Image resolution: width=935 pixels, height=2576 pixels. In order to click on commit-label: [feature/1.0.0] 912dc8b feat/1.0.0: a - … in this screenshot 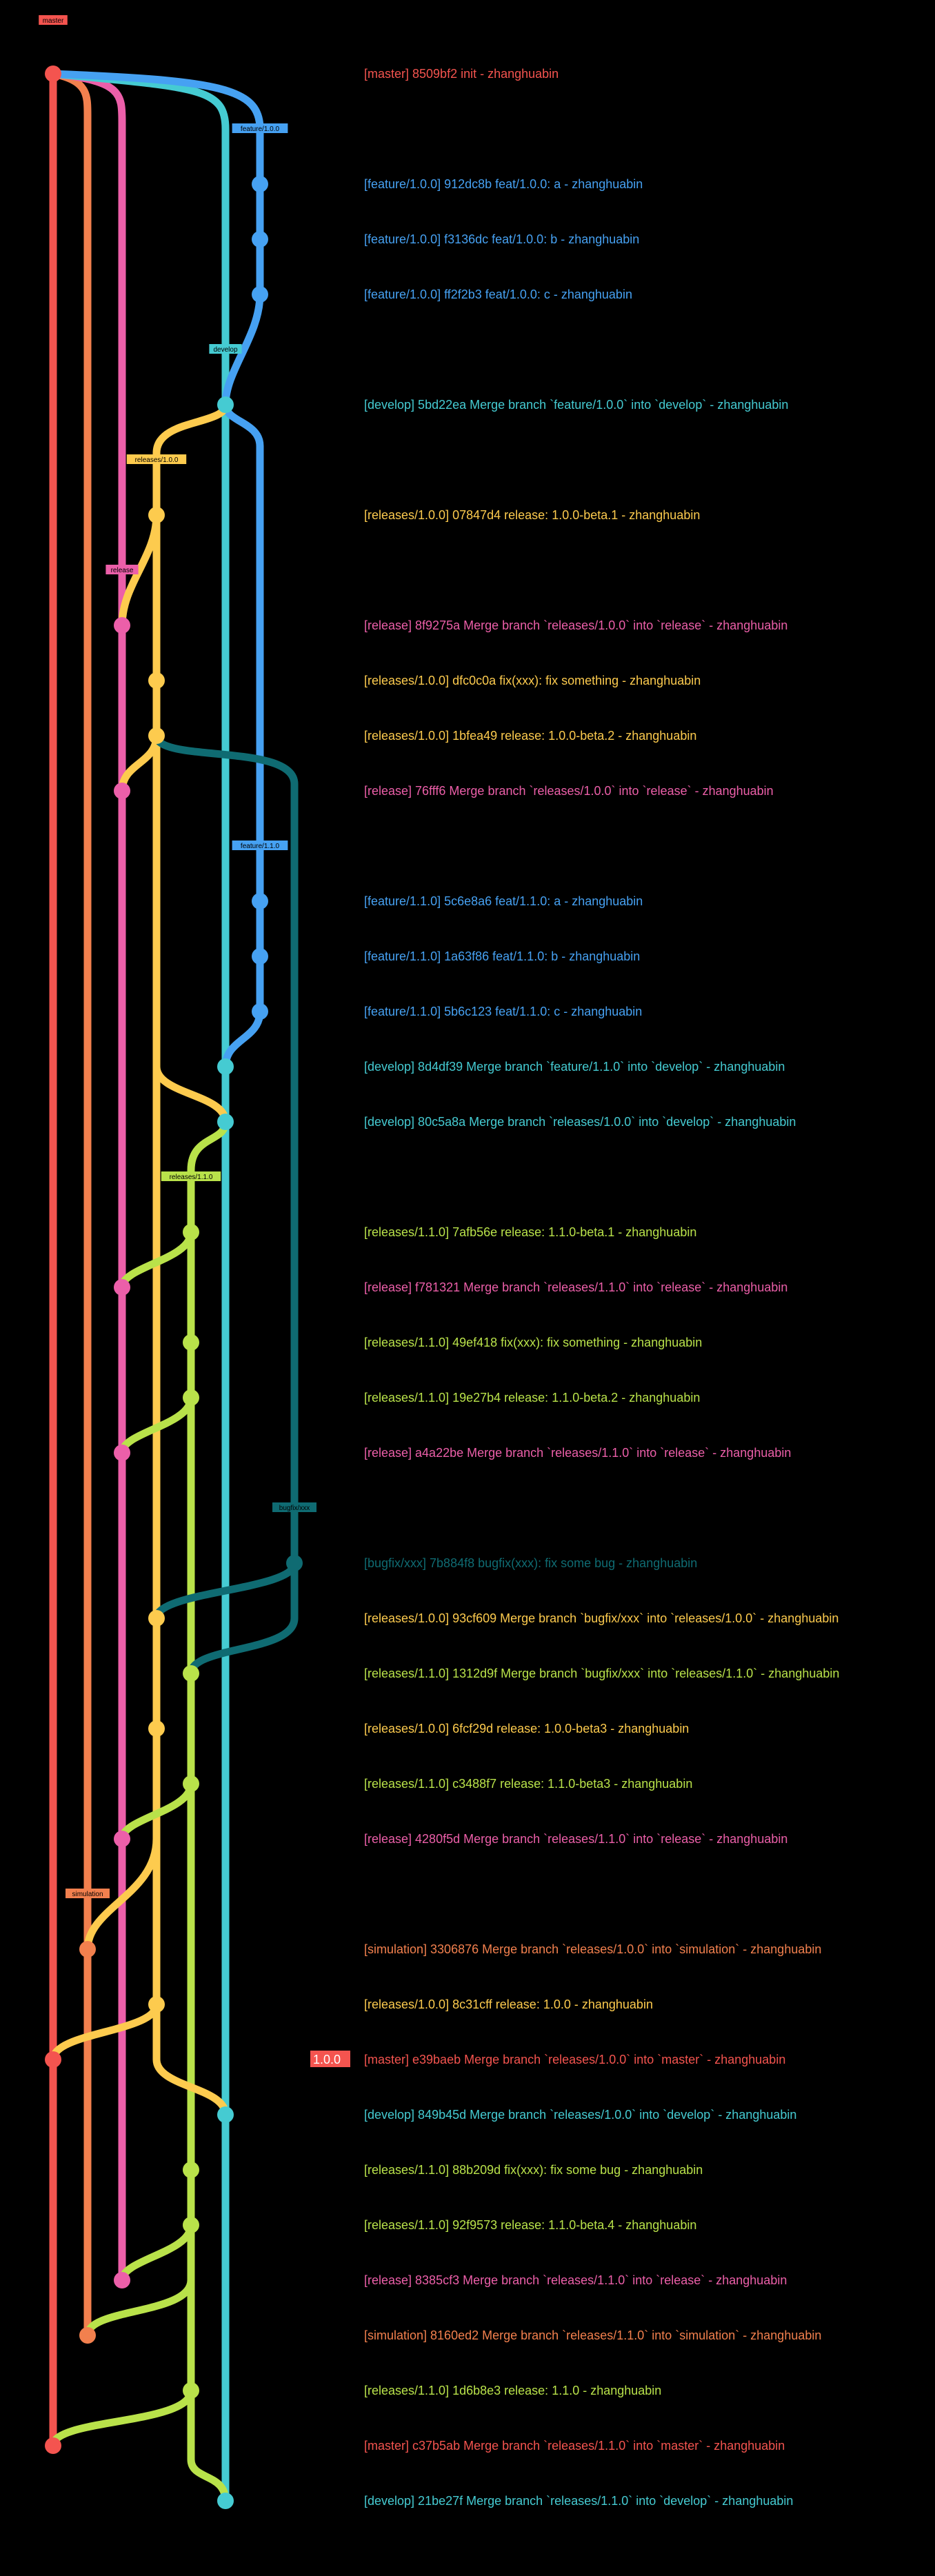, I will do `click(503, 184)`.